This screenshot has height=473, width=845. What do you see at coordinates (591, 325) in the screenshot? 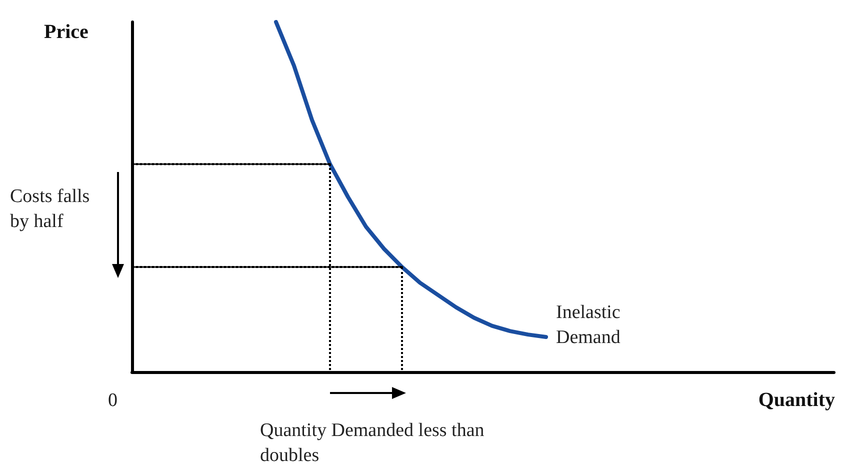
I see `series-label: Inelastic Demand` at bounding box center [591, 325].